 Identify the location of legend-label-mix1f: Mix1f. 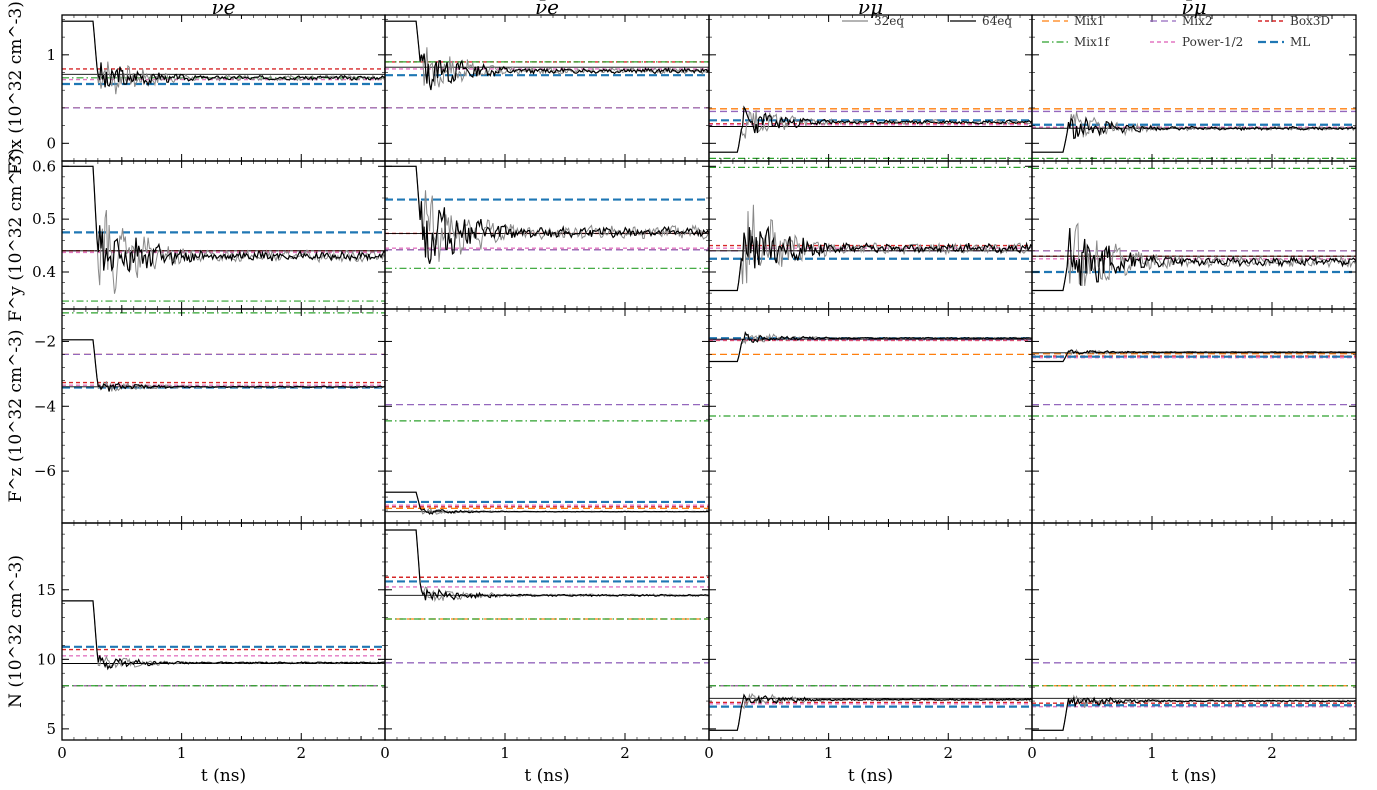
(1092, 42).